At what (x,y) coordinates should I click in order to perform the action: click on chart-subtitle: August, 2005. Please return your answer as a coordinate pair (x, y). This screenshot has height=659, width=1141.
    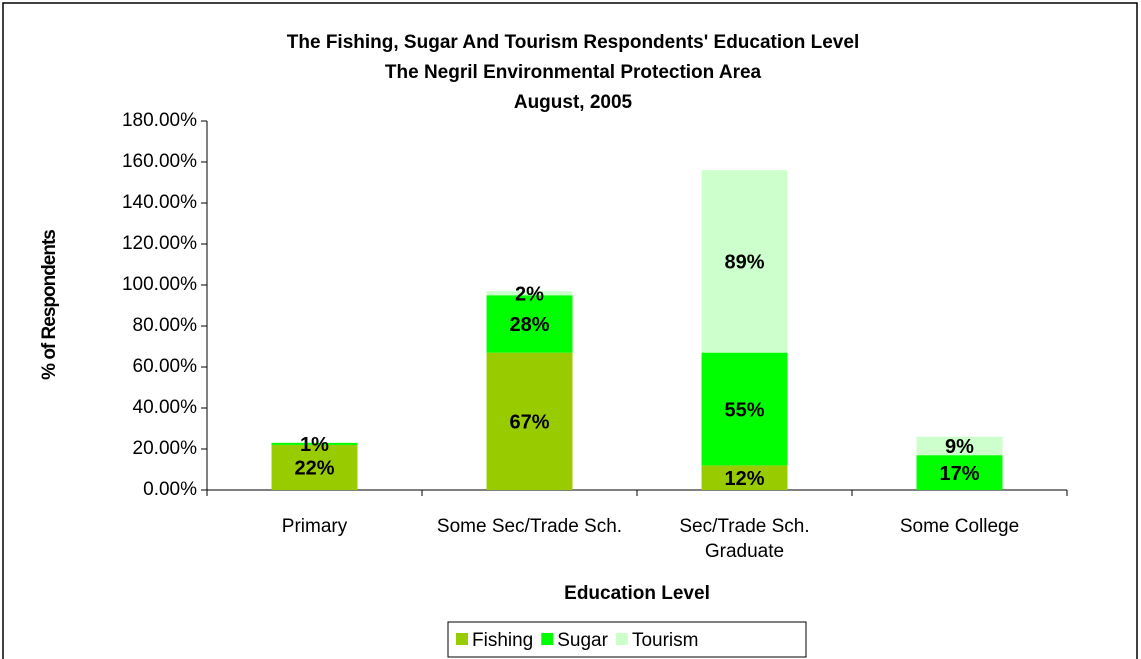
    Looking at the image, I should click on (573, 102).